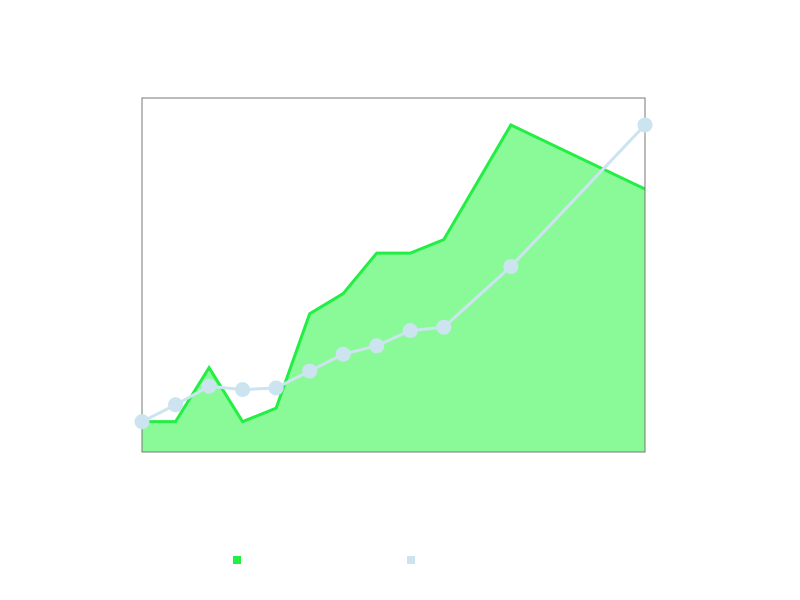 The height and width of the screenshot is (600, 800). I want to click on legend-swatch-area, so click(237, 560).